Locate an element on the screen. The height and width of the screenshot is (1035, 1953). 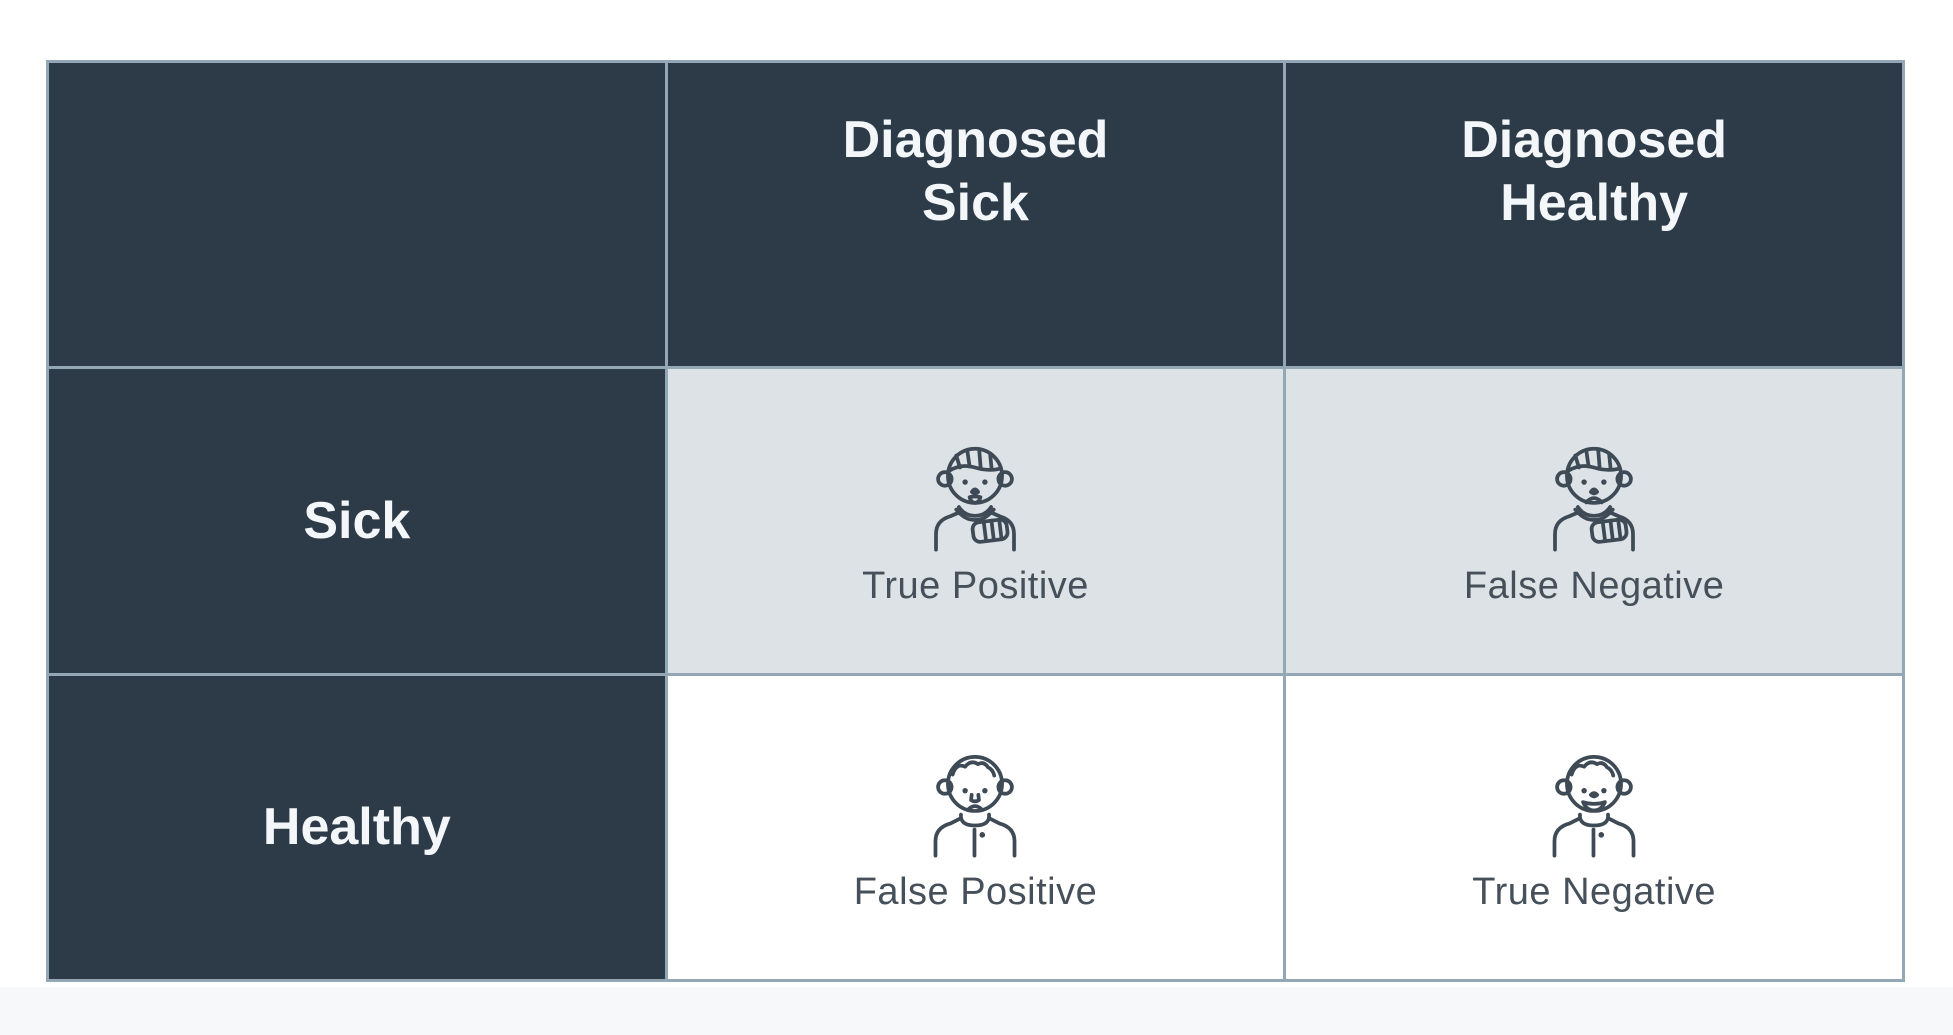
row-header-label: Healthy is located at coordinates (356, 827).